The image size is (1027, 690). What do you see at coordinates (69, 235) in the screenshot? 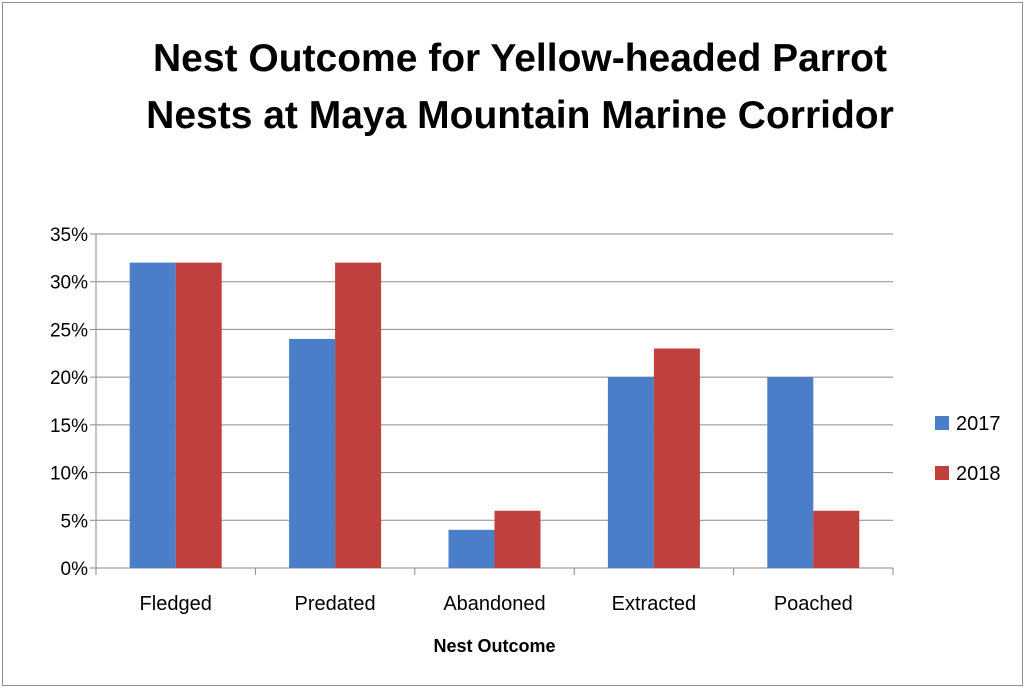
I see `y-tick-label: 35%` at bounding box center [69, 235].